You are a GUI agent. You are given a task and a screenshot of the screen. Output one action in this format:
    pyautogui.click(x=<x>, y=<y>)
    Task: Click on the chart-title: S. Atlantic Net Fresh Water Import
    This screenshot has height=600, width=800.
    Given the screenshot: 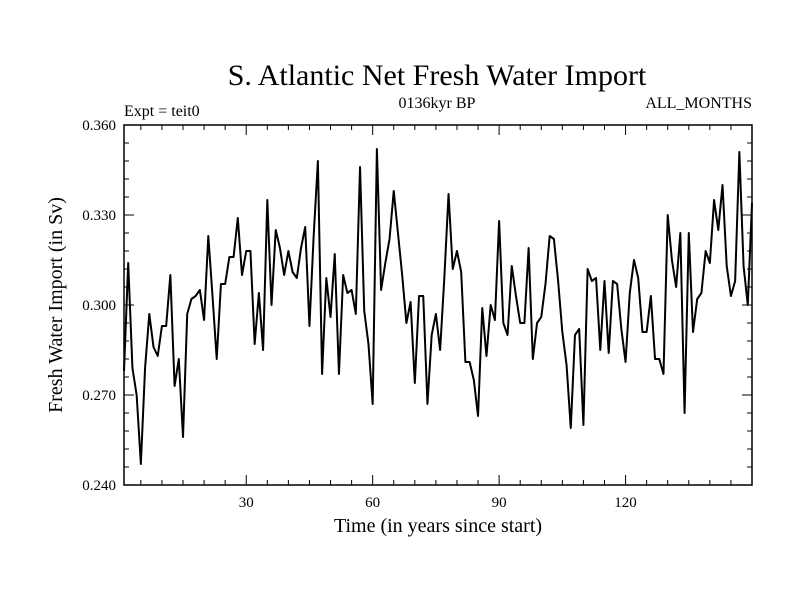 What is the action you would take?
    pyautogui.click(x=437, y=75)
    